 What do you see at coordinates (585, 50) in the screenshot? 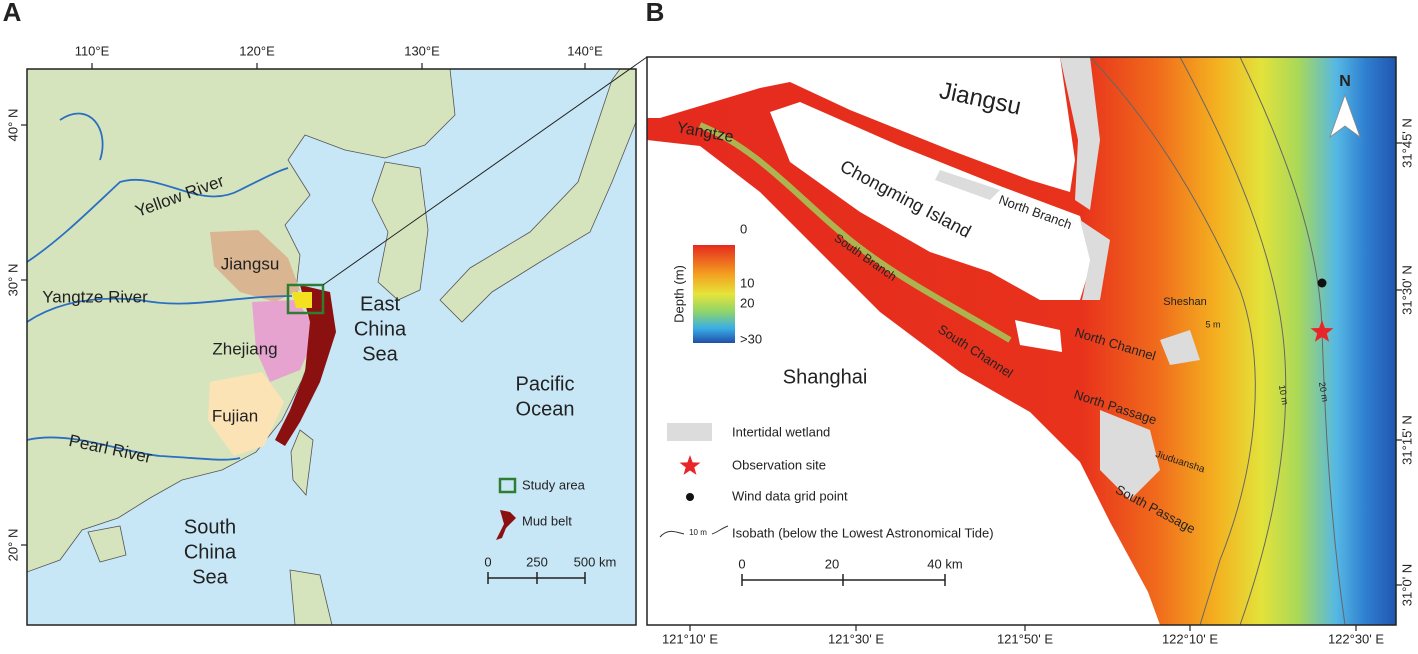
I see `x-tick-label: 140°E` at bounding box center [585, 50].